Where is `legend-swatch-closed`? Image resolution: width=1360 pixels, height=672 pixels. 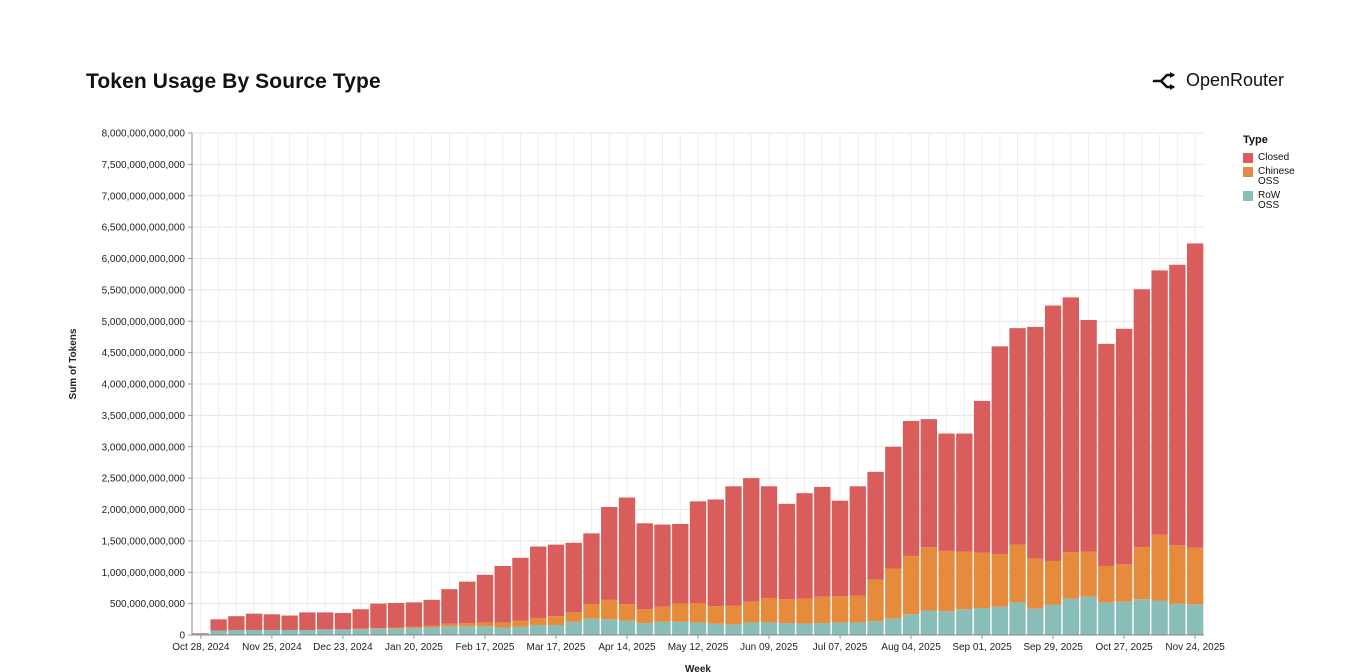 legend-swatch-closed is located at coordinates (1248, 158).